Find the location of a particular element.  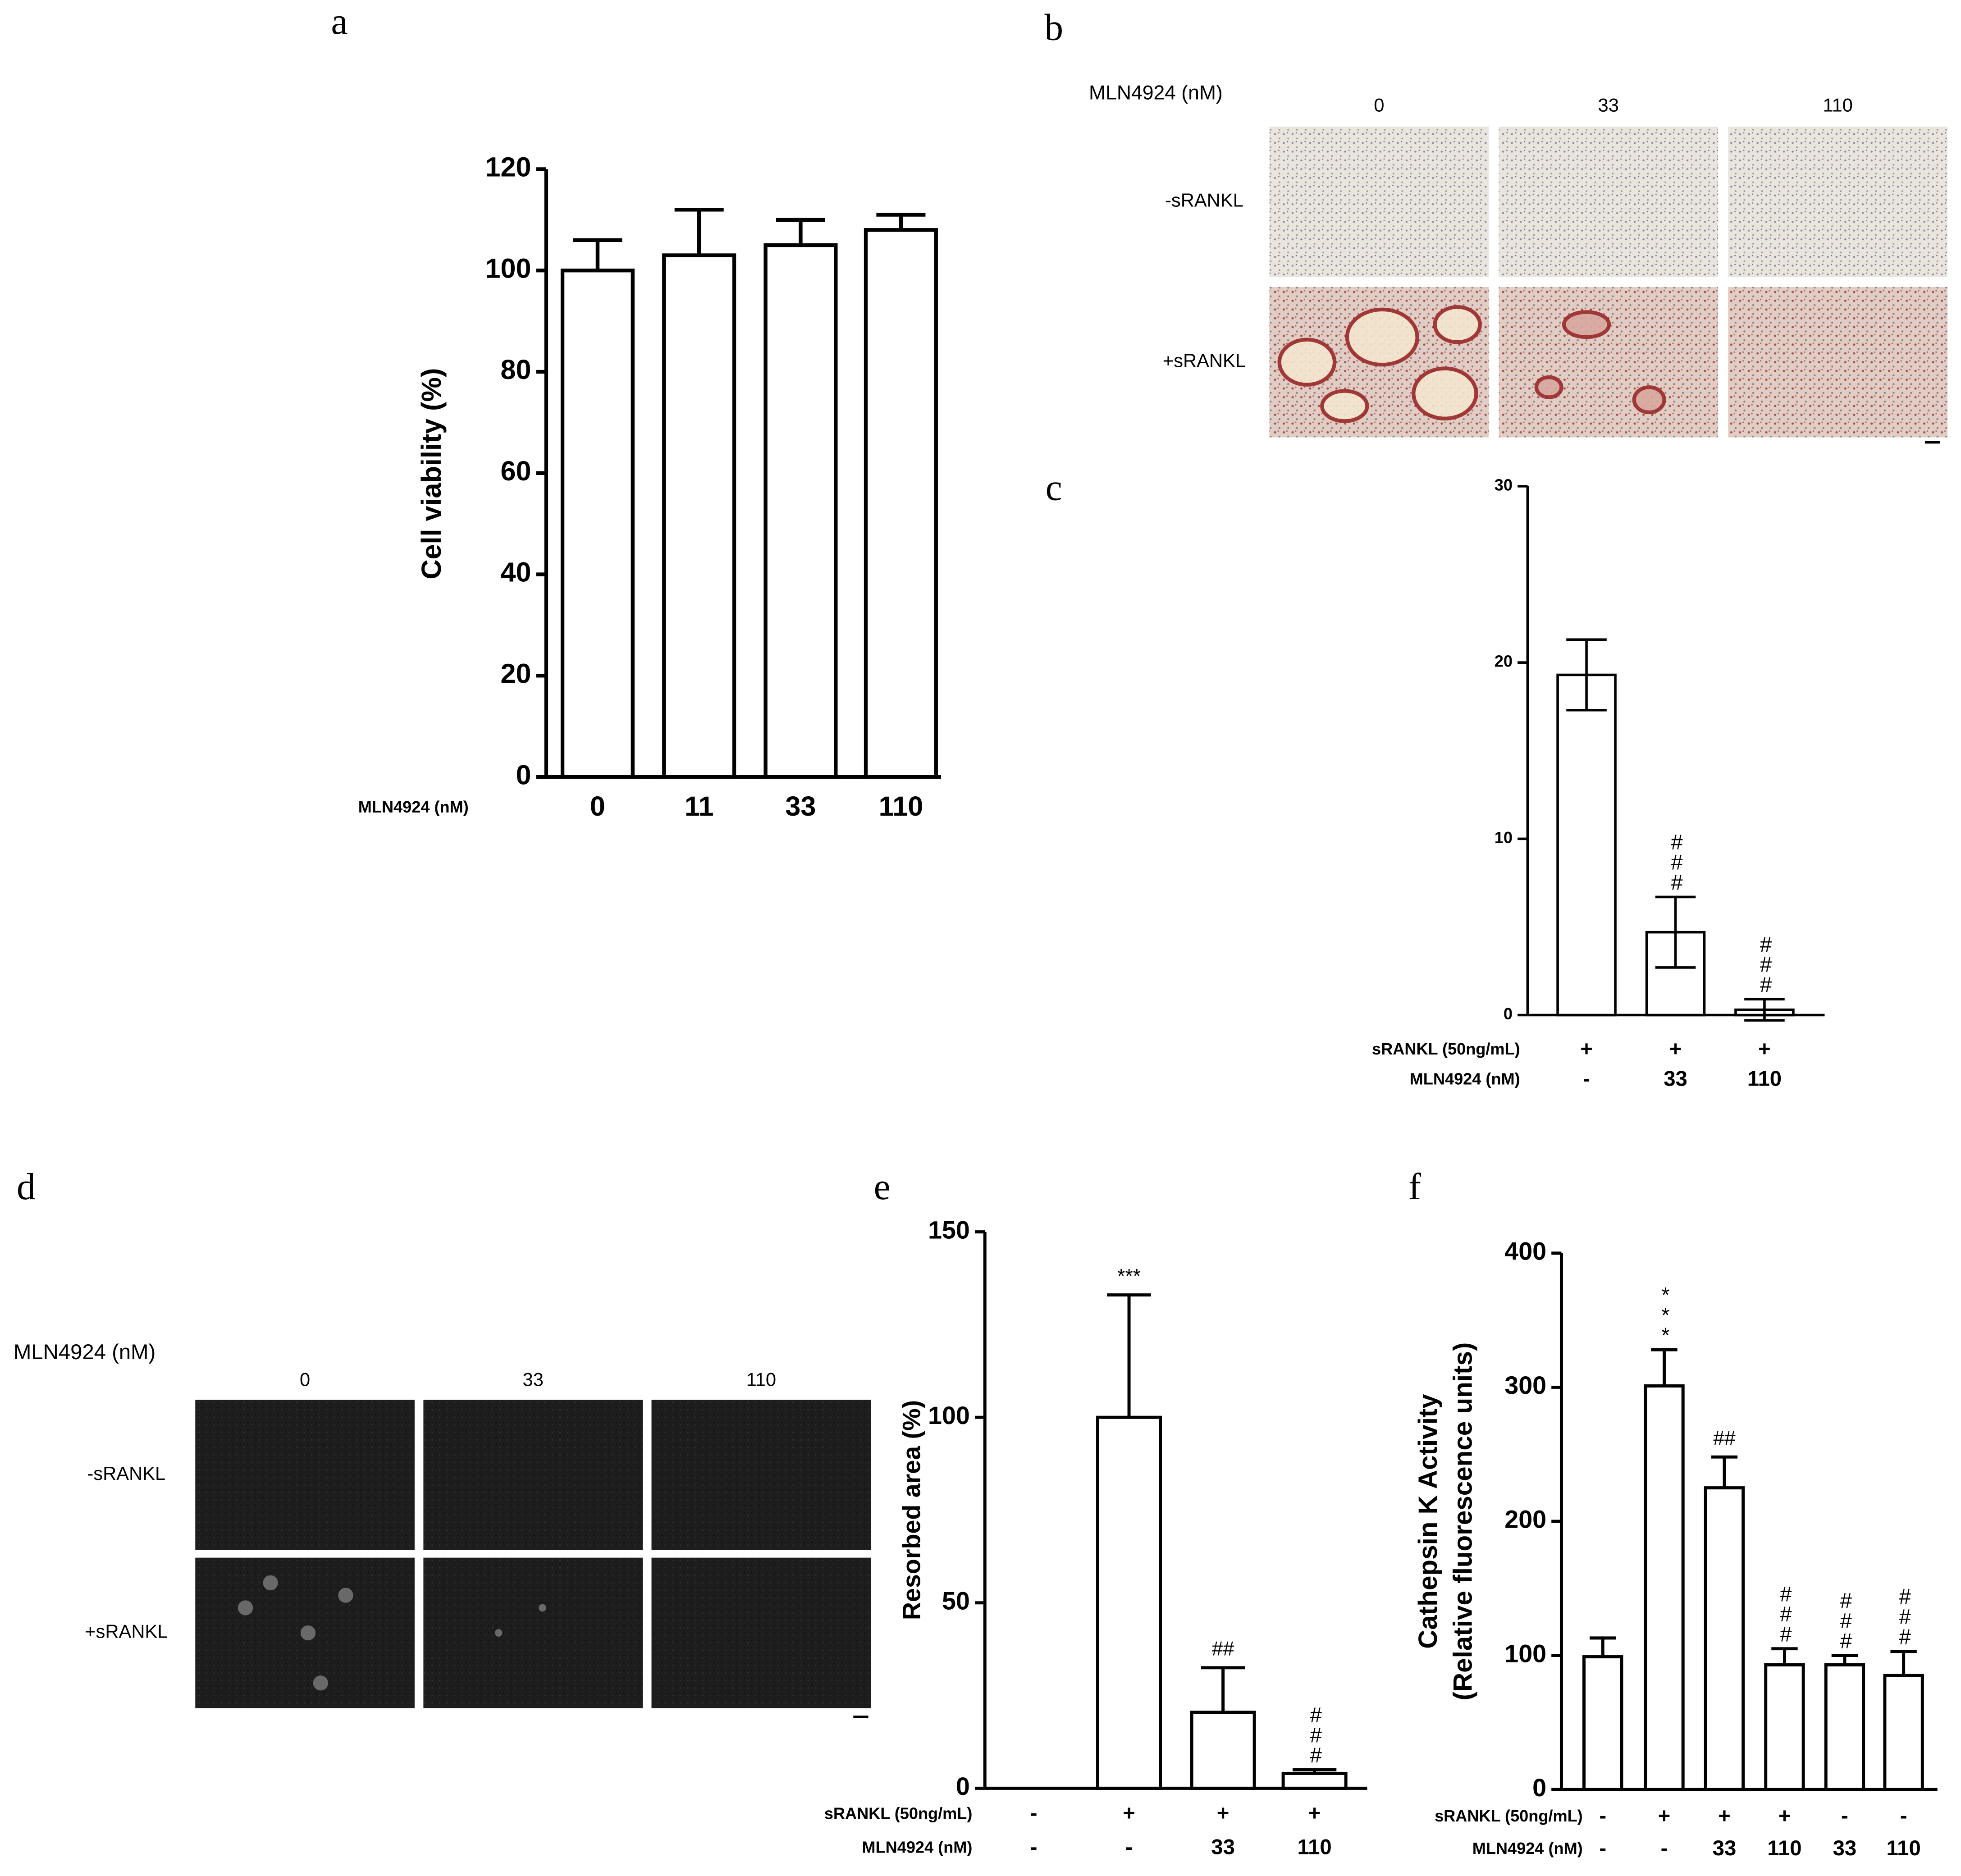

y-tick-label: 30 is located at coordinates (1504, 485).